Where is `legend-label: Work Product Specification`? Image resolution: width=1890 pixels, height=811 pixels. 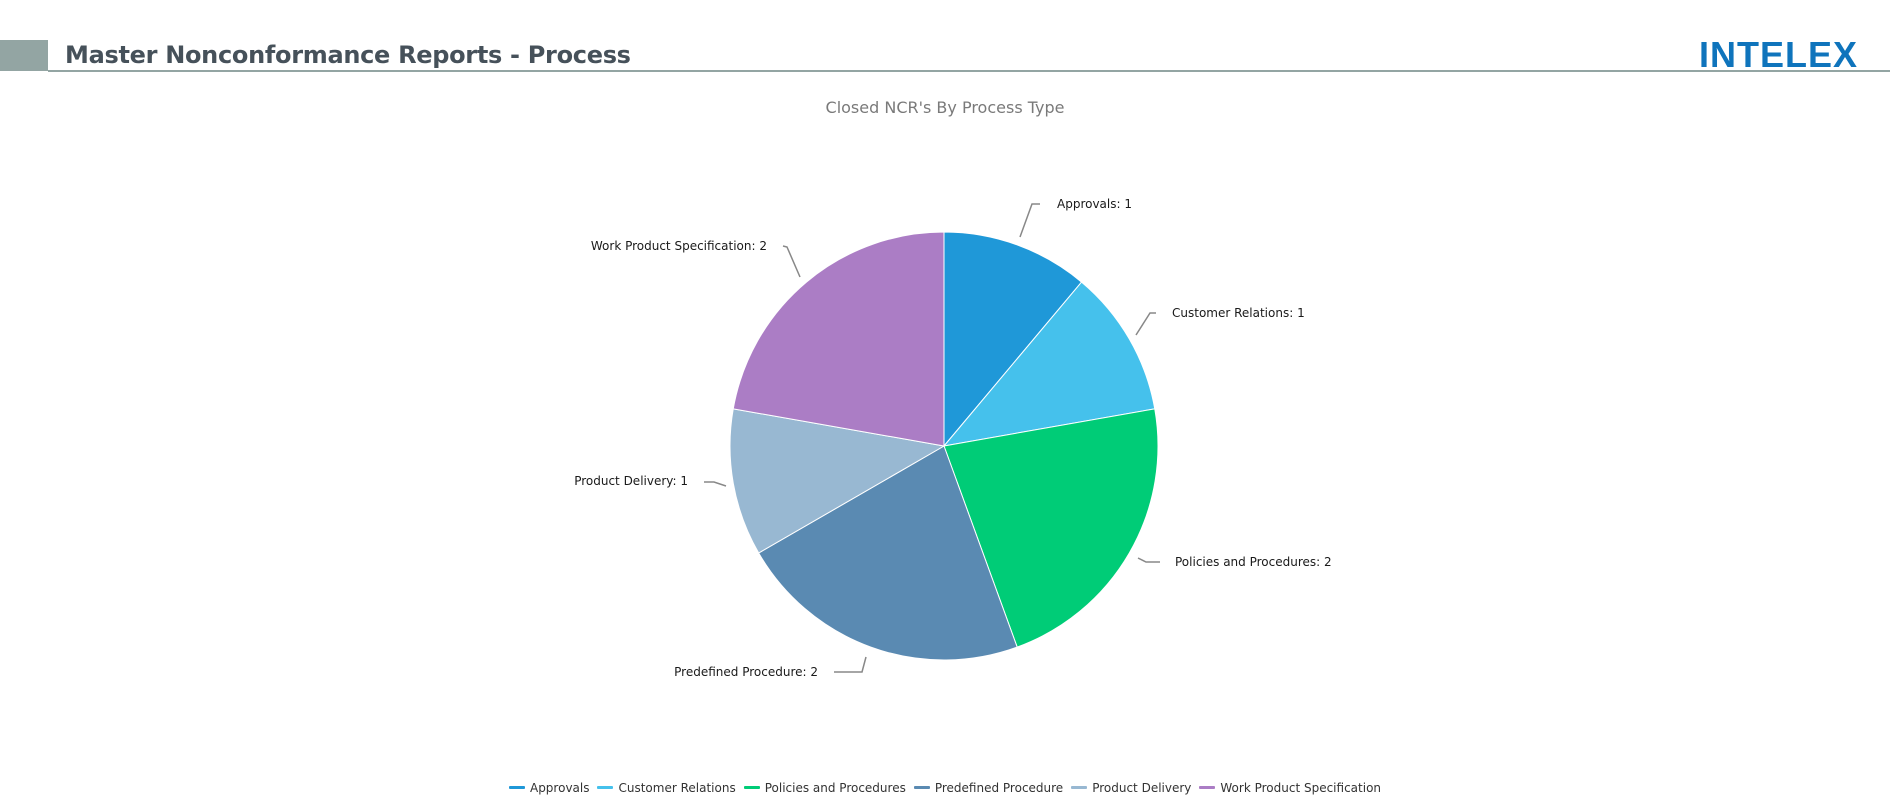 legend-label: Work Product Specification is located at coordinates (1301, 787).